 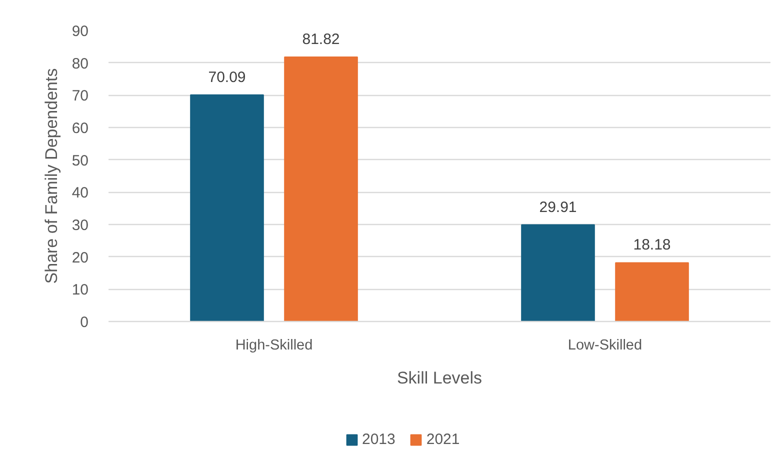 What do you see at coordinates (439, 378) in the screenshot?
I see `x-axis-title: Skill Levels` at bounding box center [439, 378].